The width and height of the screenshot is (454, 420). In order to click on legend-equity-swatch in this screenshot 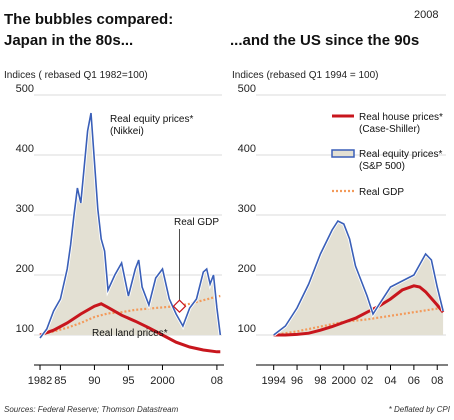, I will do `click(343, 153)`.